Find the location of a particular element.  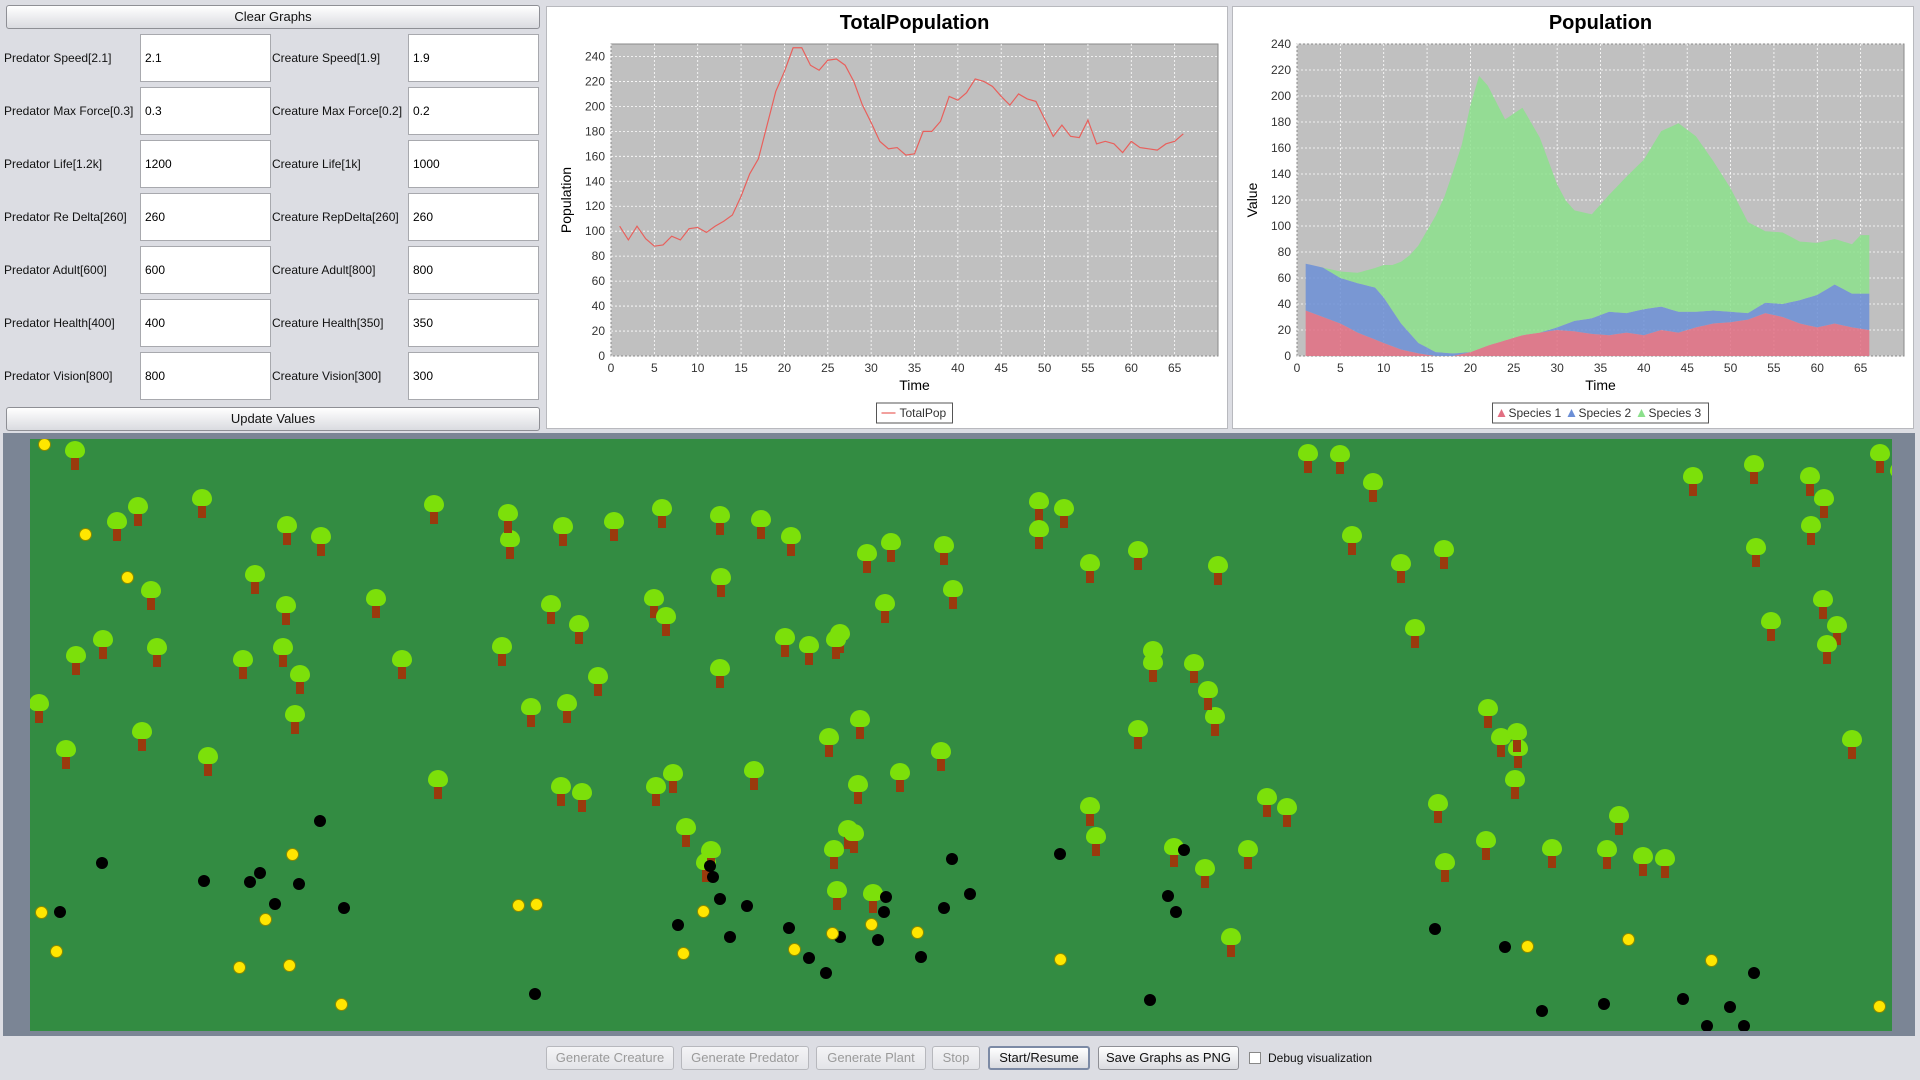

chart-title: Population is located at coordinates (1600, 23).